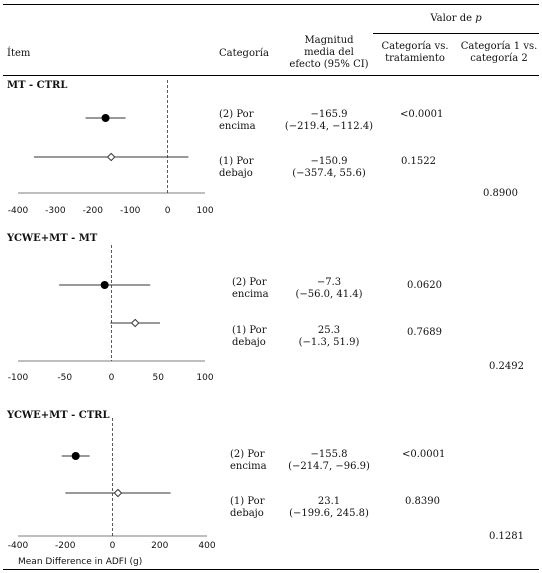  What do you see at coordinates (329, 288) in the screenshot?
I see `row-effect: −7.3 (−56.0, 41.4)` at bounding box center [329, 288].